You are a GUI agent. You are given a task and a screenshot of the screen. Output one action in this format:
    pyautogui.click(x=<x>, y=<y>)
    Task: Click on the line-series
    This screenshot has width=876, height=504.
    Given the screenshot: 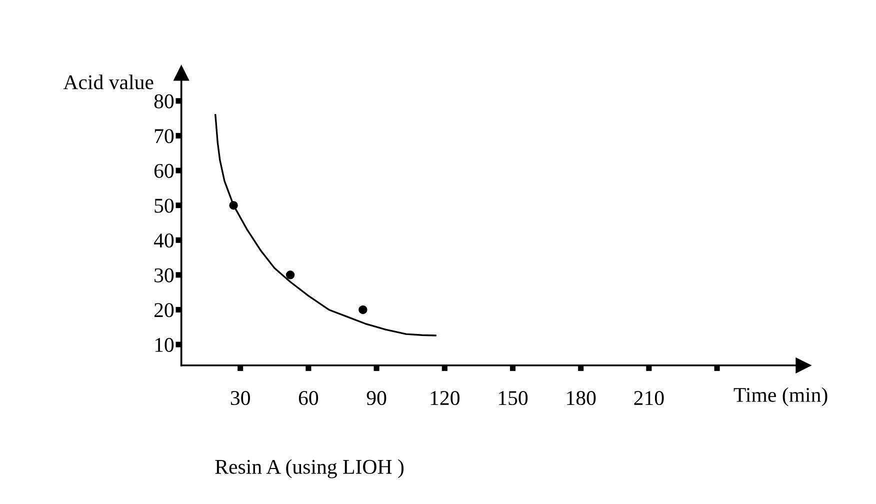 What is the action you would take?
    pyautogui.click(x=325, y=225)
    